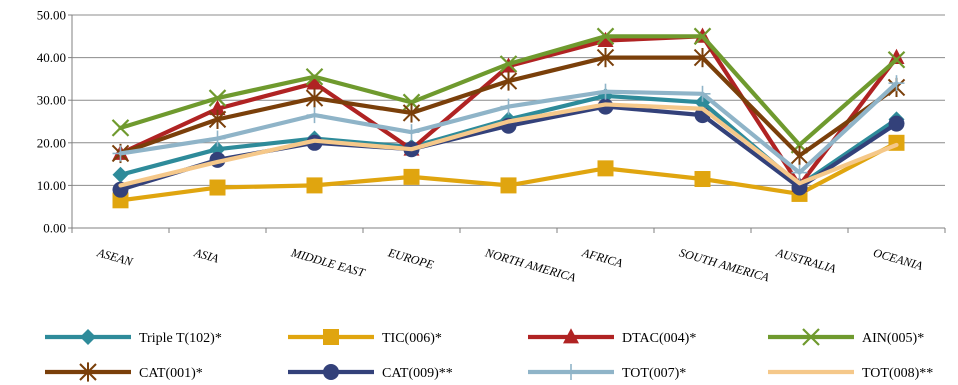 The width and height of the screenshot is (958, 385). Describe the element at coordinates (54, 228) in the screenshot. I see `y-tick-label: 0.00` at that location.